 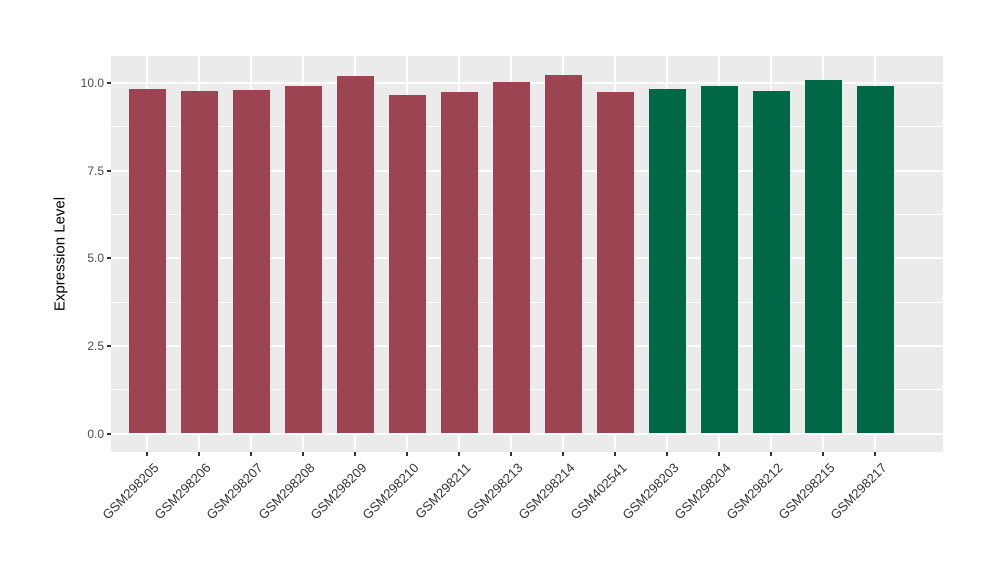 I want to click on y-tick-label: 10.0, so click(x=92, y=83).